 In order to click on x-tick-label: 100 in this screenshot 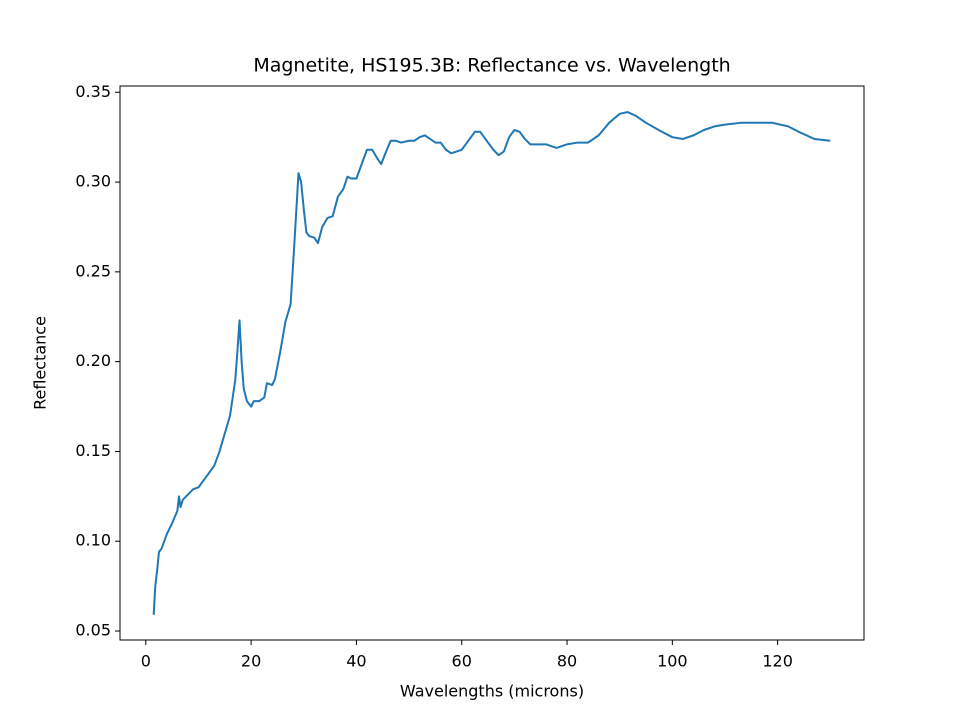, I will do `click(672, 661)`.